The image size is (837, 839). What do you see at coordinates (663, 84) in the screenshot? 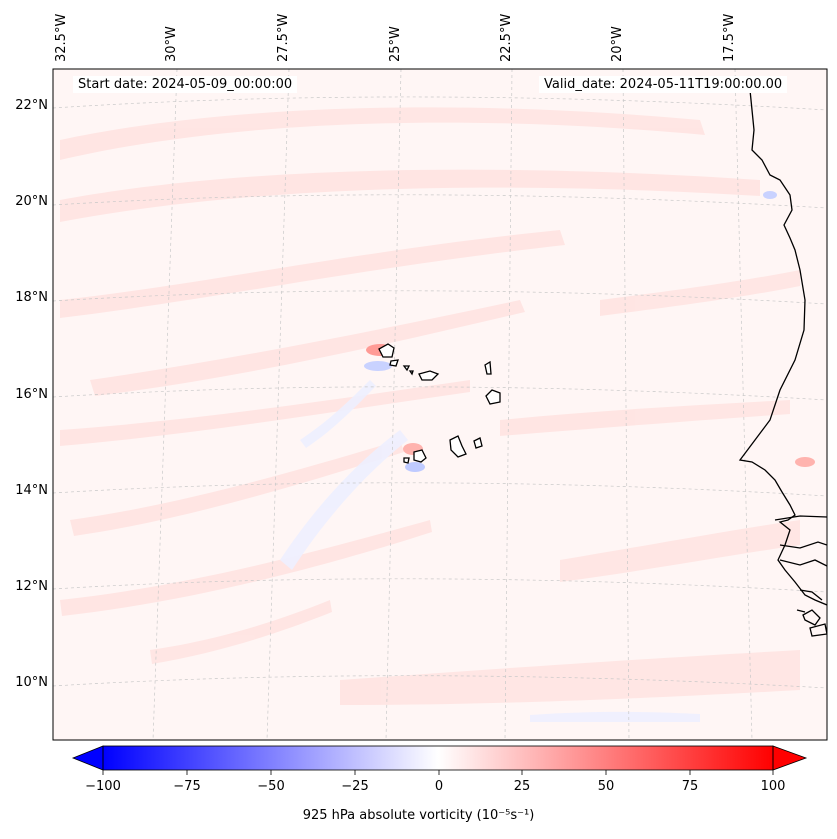
I see `valid-date-label: Valid_date: 2024-05-11T19:00:00.00` at bounding box center [663, 84].